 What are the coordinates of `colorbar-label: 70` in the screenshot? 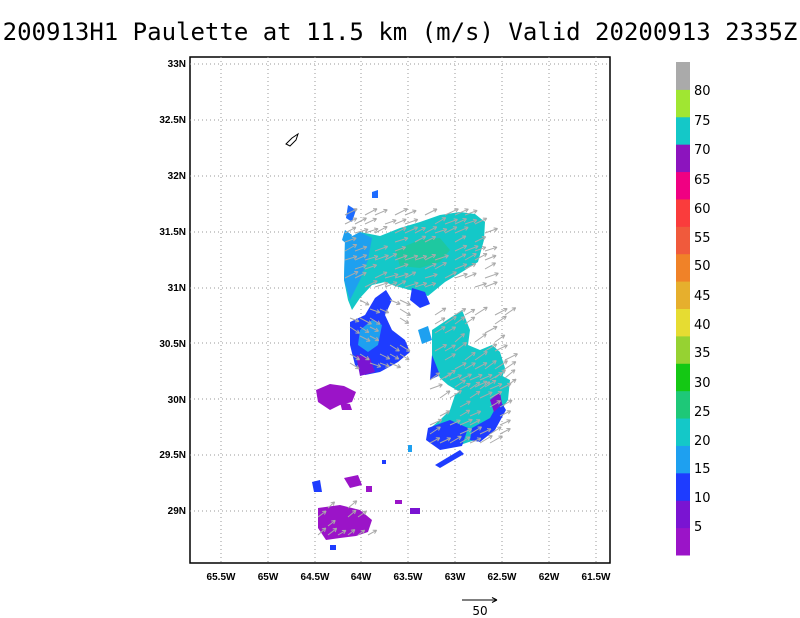 It's located at (702, 150).